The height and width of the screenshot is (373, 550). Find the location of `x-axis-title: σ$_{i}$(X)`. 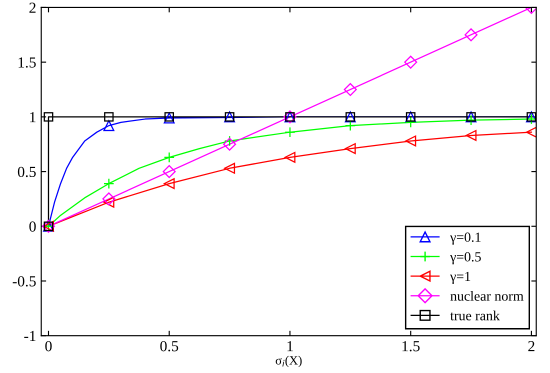

x-axis-title: σ$_{i}$(X) is located at coordinates (289, 362).